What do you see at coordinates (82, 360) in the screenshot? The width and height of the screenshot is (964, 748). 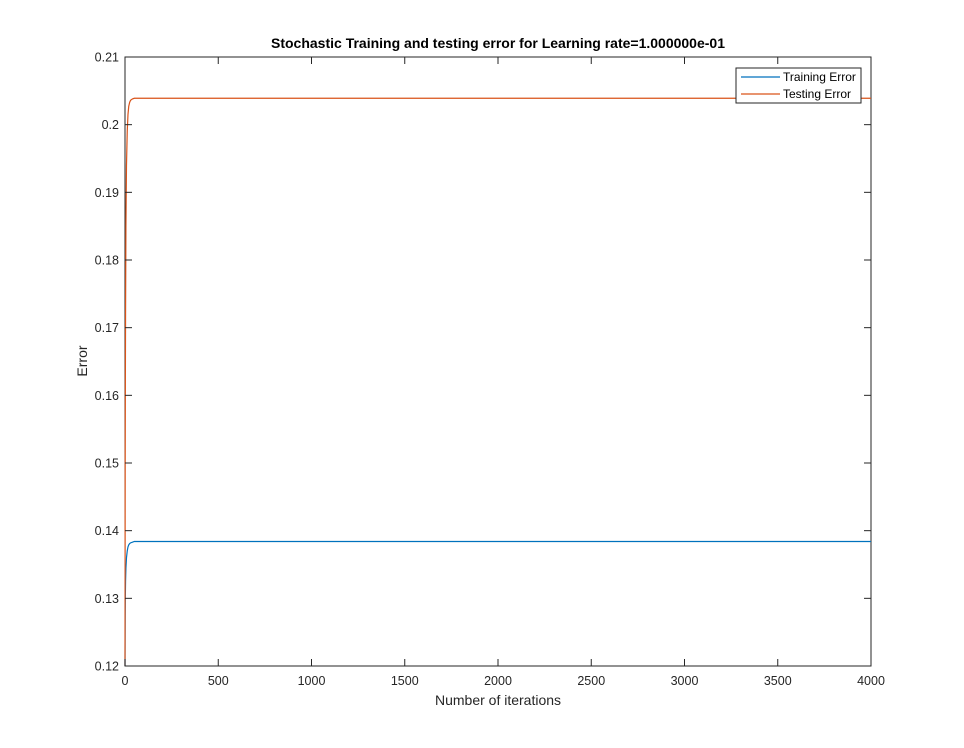 I see `y-axis-label: Error` at bounding box center [82, 360].